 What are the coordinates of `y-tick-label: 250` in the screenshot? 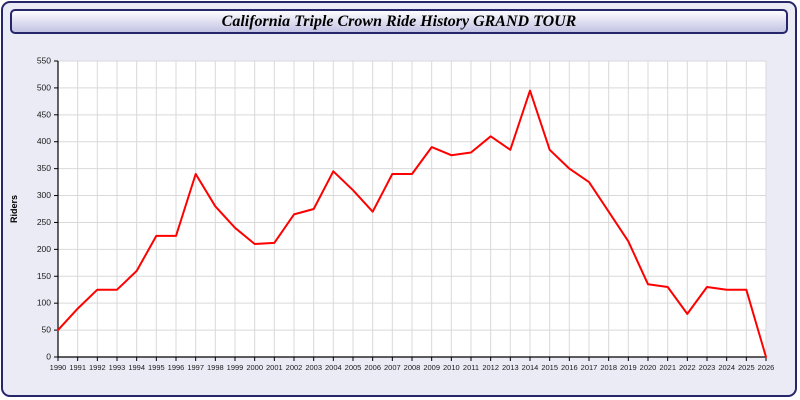 It's located at (44, 222).